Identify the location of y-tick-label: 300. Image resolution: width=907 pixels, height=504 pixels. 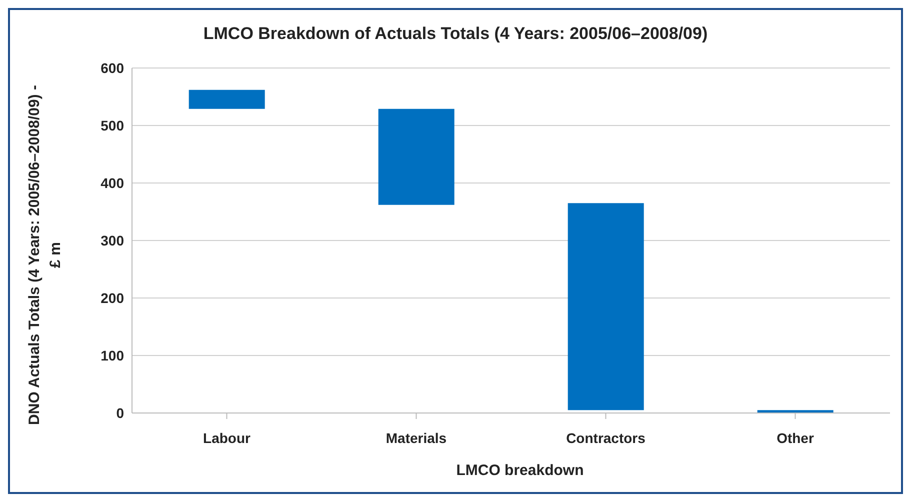
(112, 240).